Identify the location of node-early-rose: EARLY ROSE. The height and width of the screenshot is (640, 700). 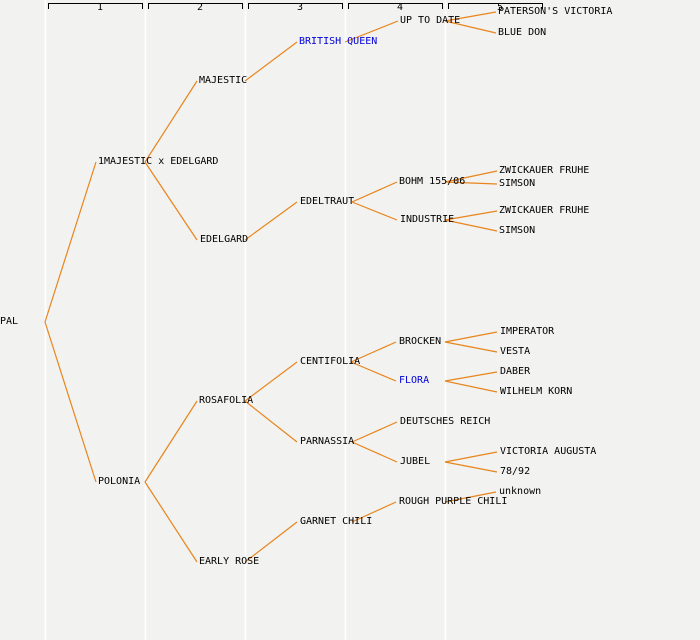
(229, 561).